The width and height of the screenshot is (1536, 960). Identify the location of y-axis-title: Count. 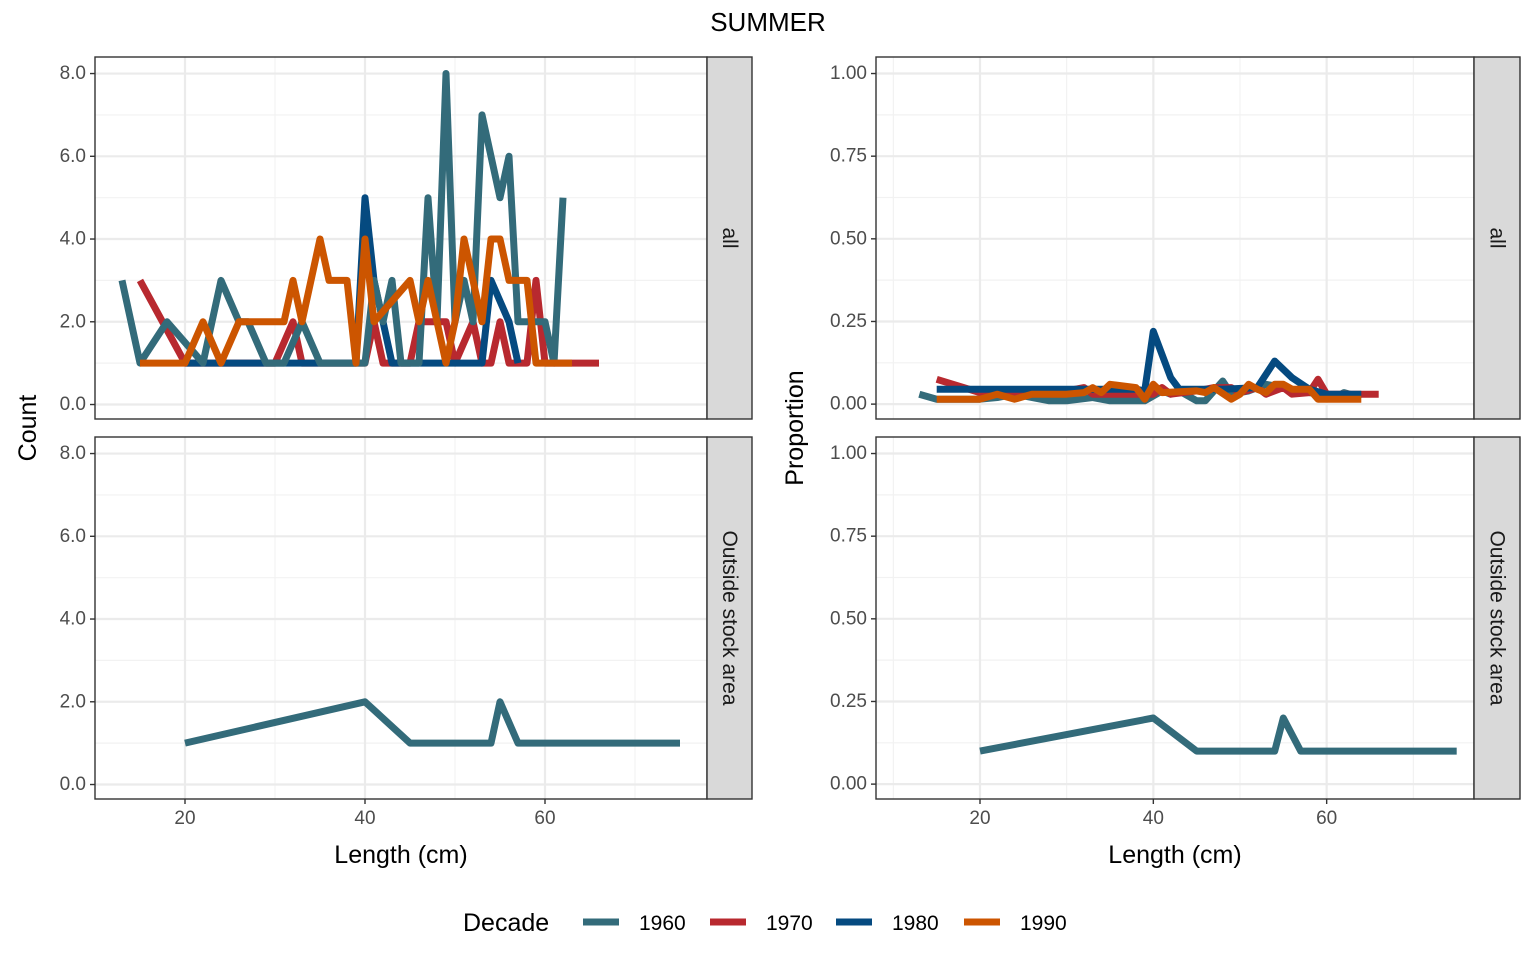
(28, 428).